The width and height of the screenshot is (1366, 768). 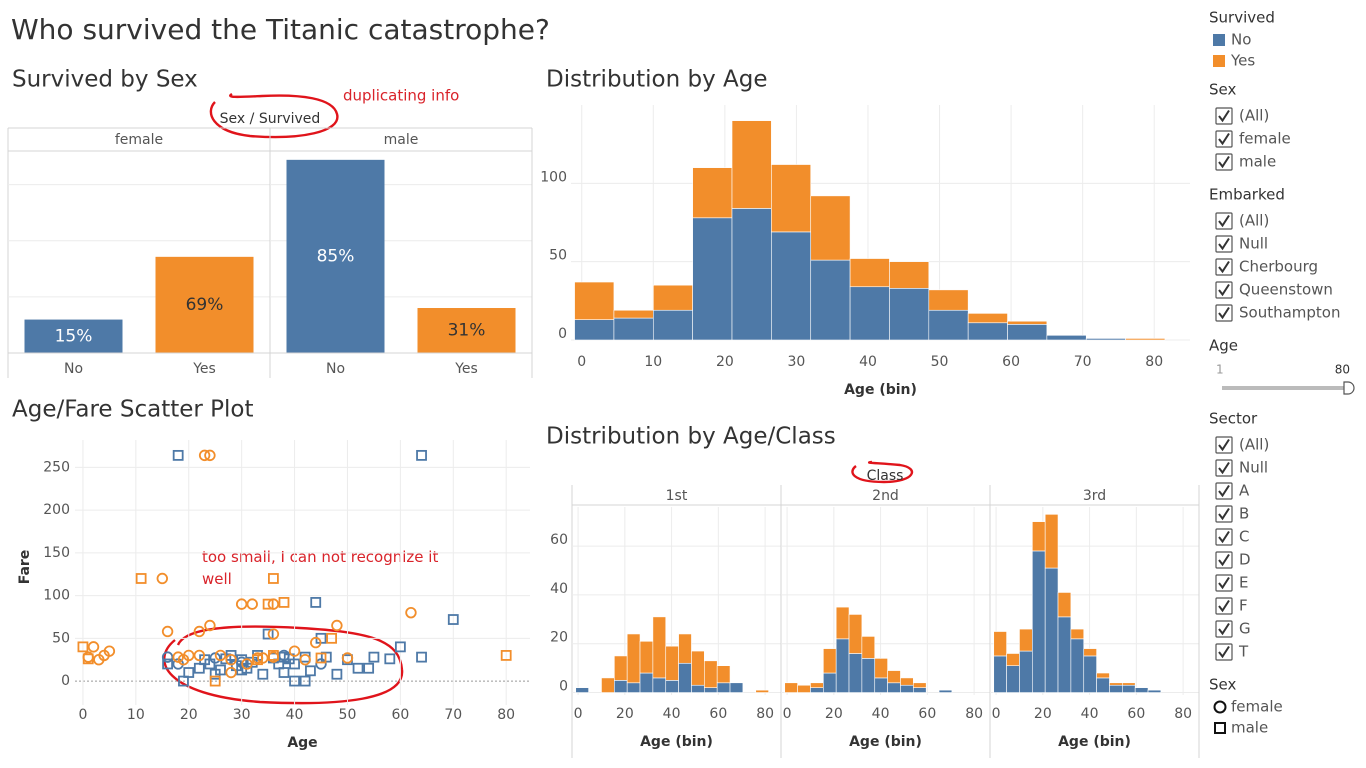 What do you see at coordinates (1090, 714) in the screenshot?
I see `x-tick-label: 40` at bounding box center [1090, 714].